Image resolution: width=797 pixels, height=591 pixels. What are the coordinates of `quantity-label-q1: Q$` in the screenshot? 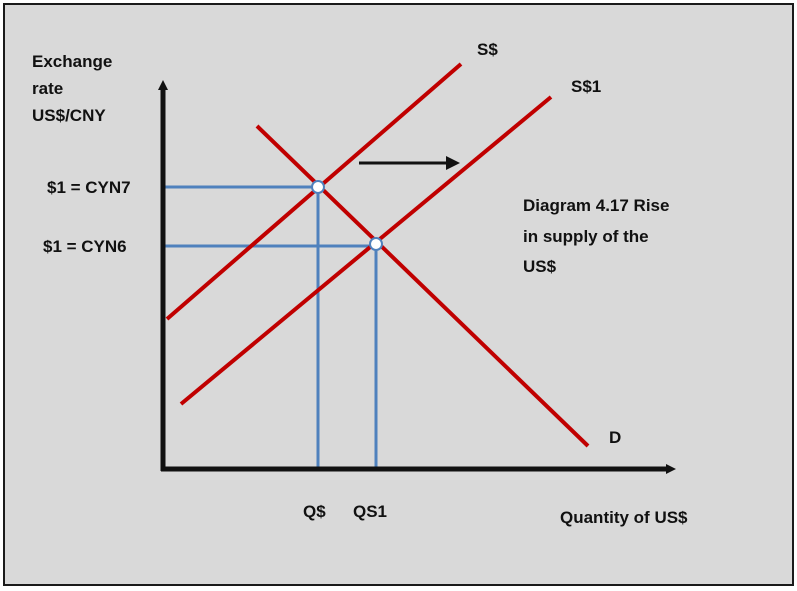 It's located at (314, 511).